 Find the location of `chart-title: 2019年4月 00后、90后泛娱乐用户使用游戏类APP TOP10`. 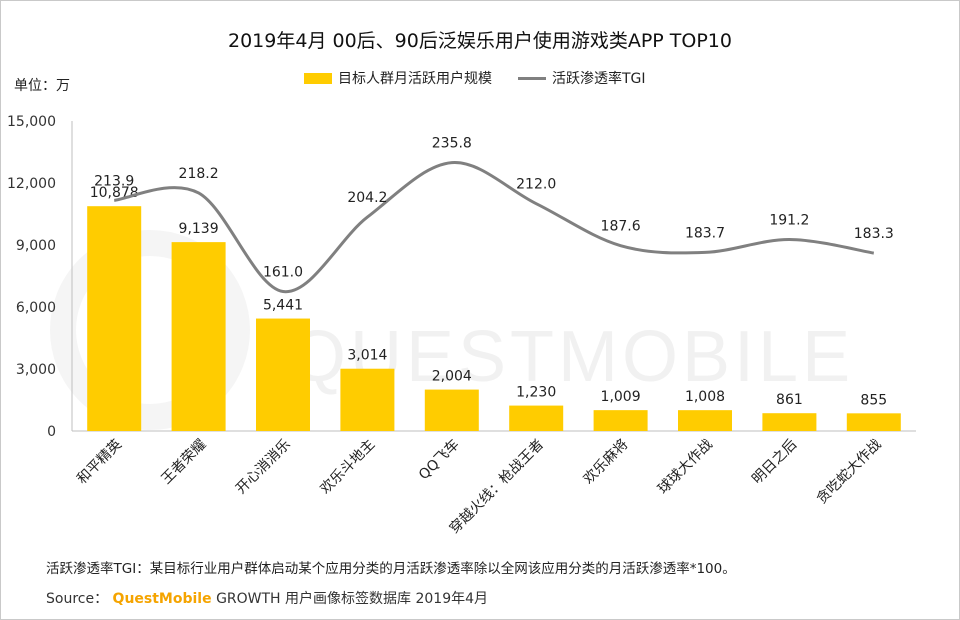

chart-title: 2019年4月 00后、90后泛娱乐用户使用游戏类APP TOP10 is located at coordinates (480, 41).